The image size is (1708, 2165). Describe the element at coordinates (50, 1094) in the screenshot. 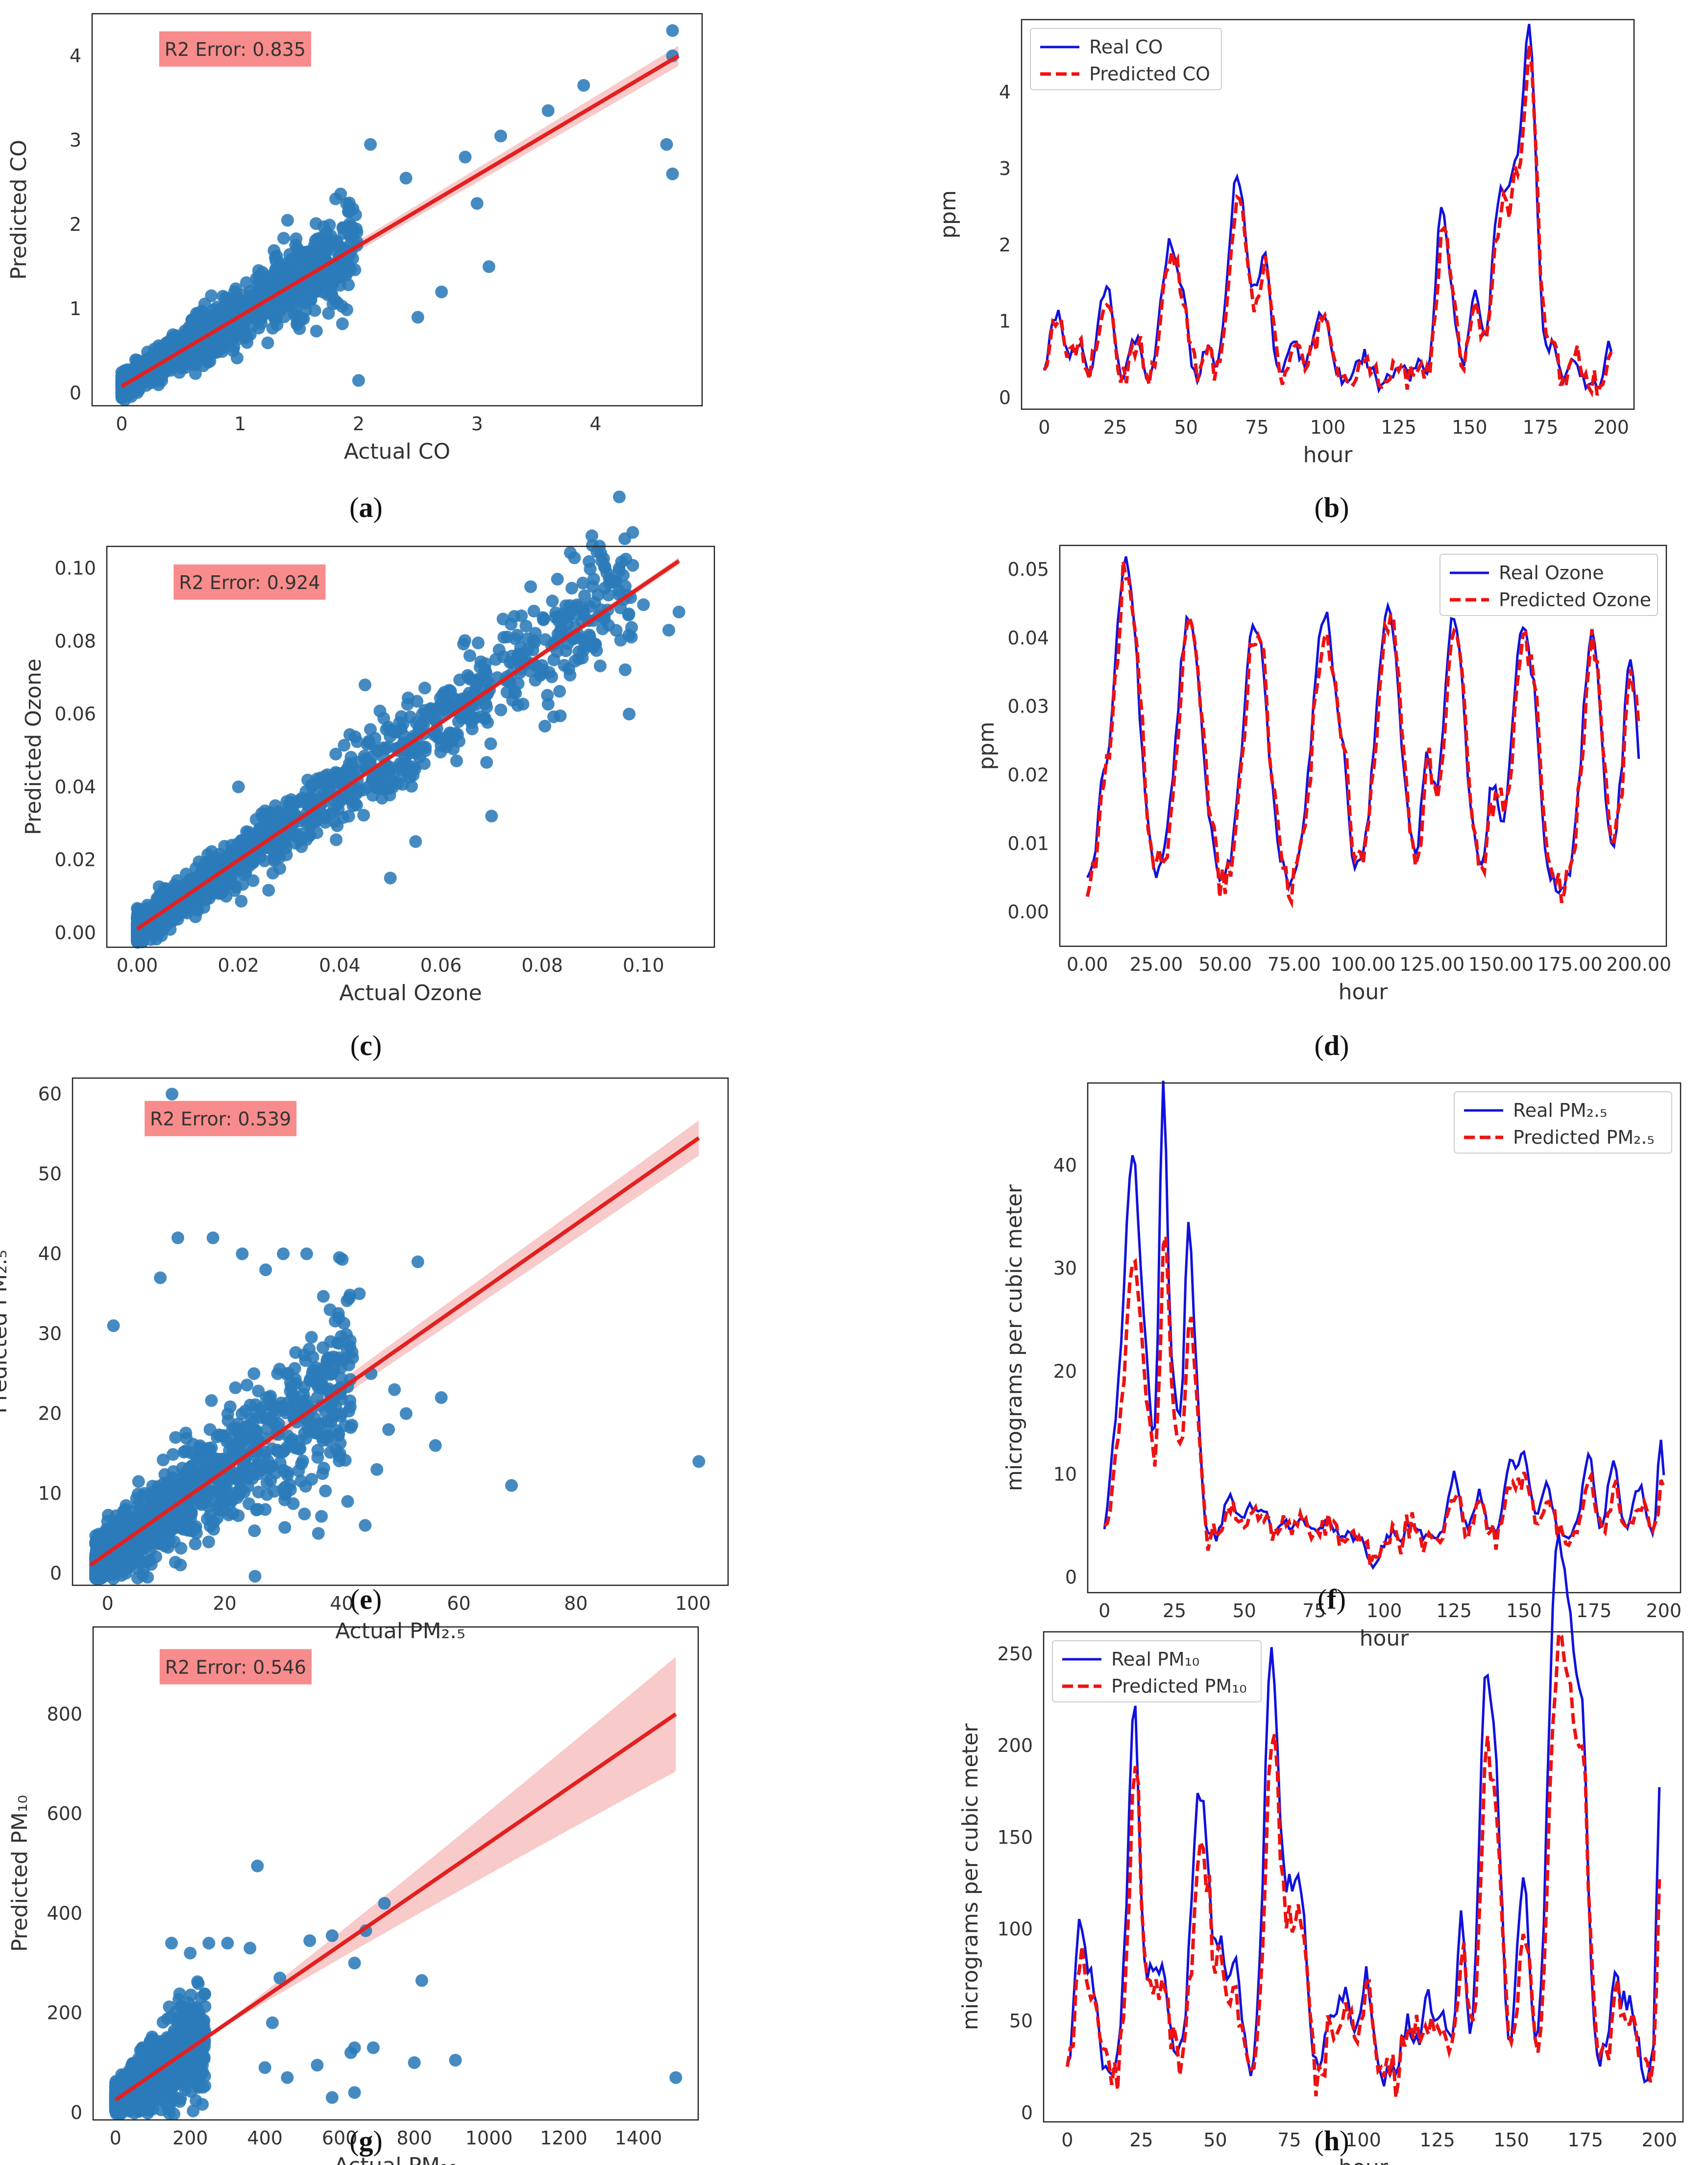

I see `y-tick-label: 60` at that location.